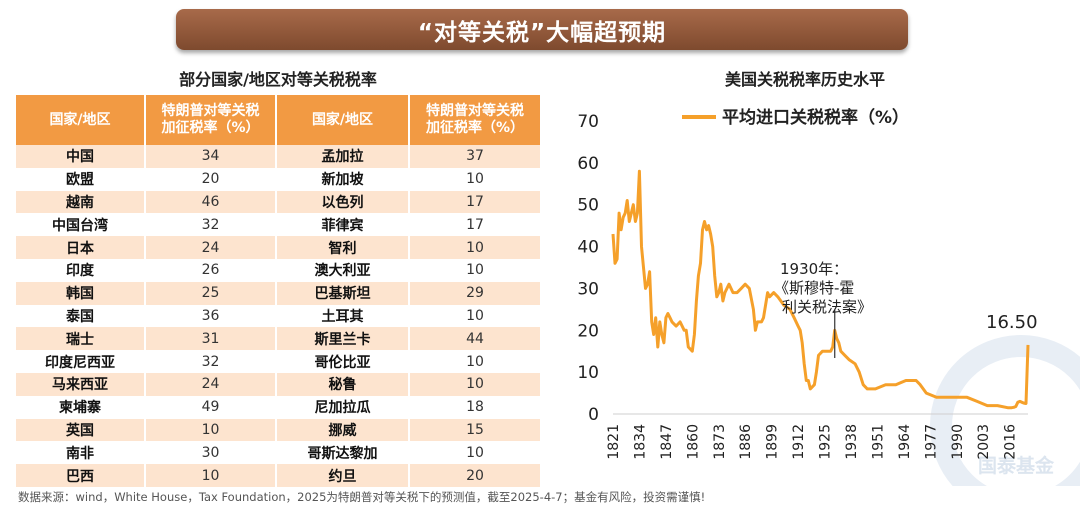 This screenshot has width=1080, height=510. What do you see at coordinates (81, 202) in the screenshot?
I see `country-cell: 越南` at bounding box center [81, 202].